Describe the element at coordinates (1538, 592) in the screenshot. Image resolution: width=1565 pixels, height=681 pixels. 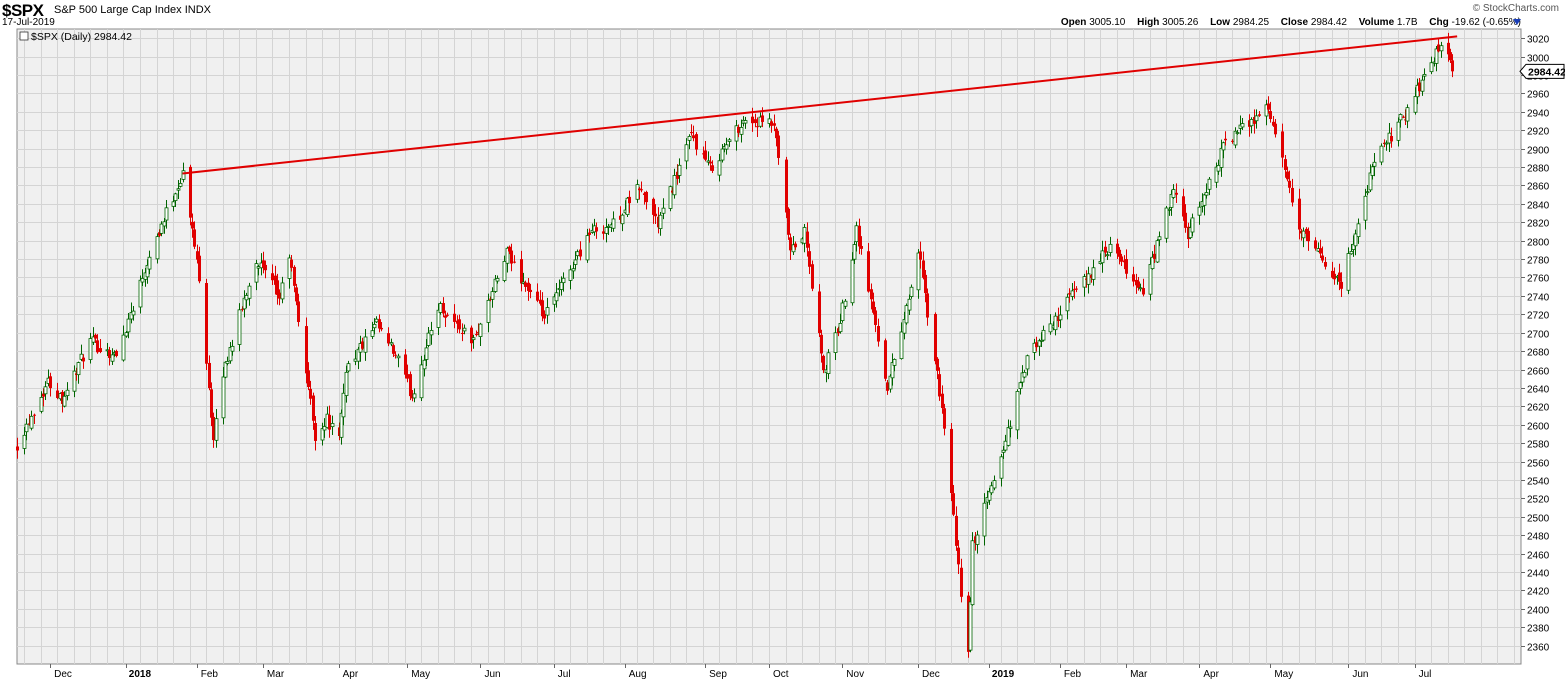
I see `y-tick-label: 2420` at that location.